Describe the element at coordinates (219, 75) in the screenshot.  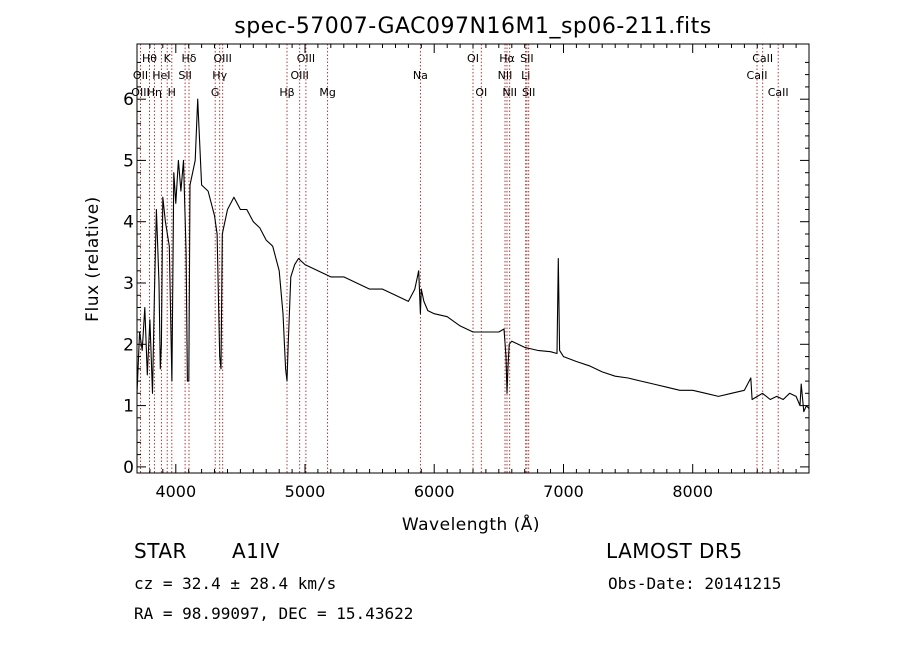
I see `line-marker-label: Hγ` at that location.